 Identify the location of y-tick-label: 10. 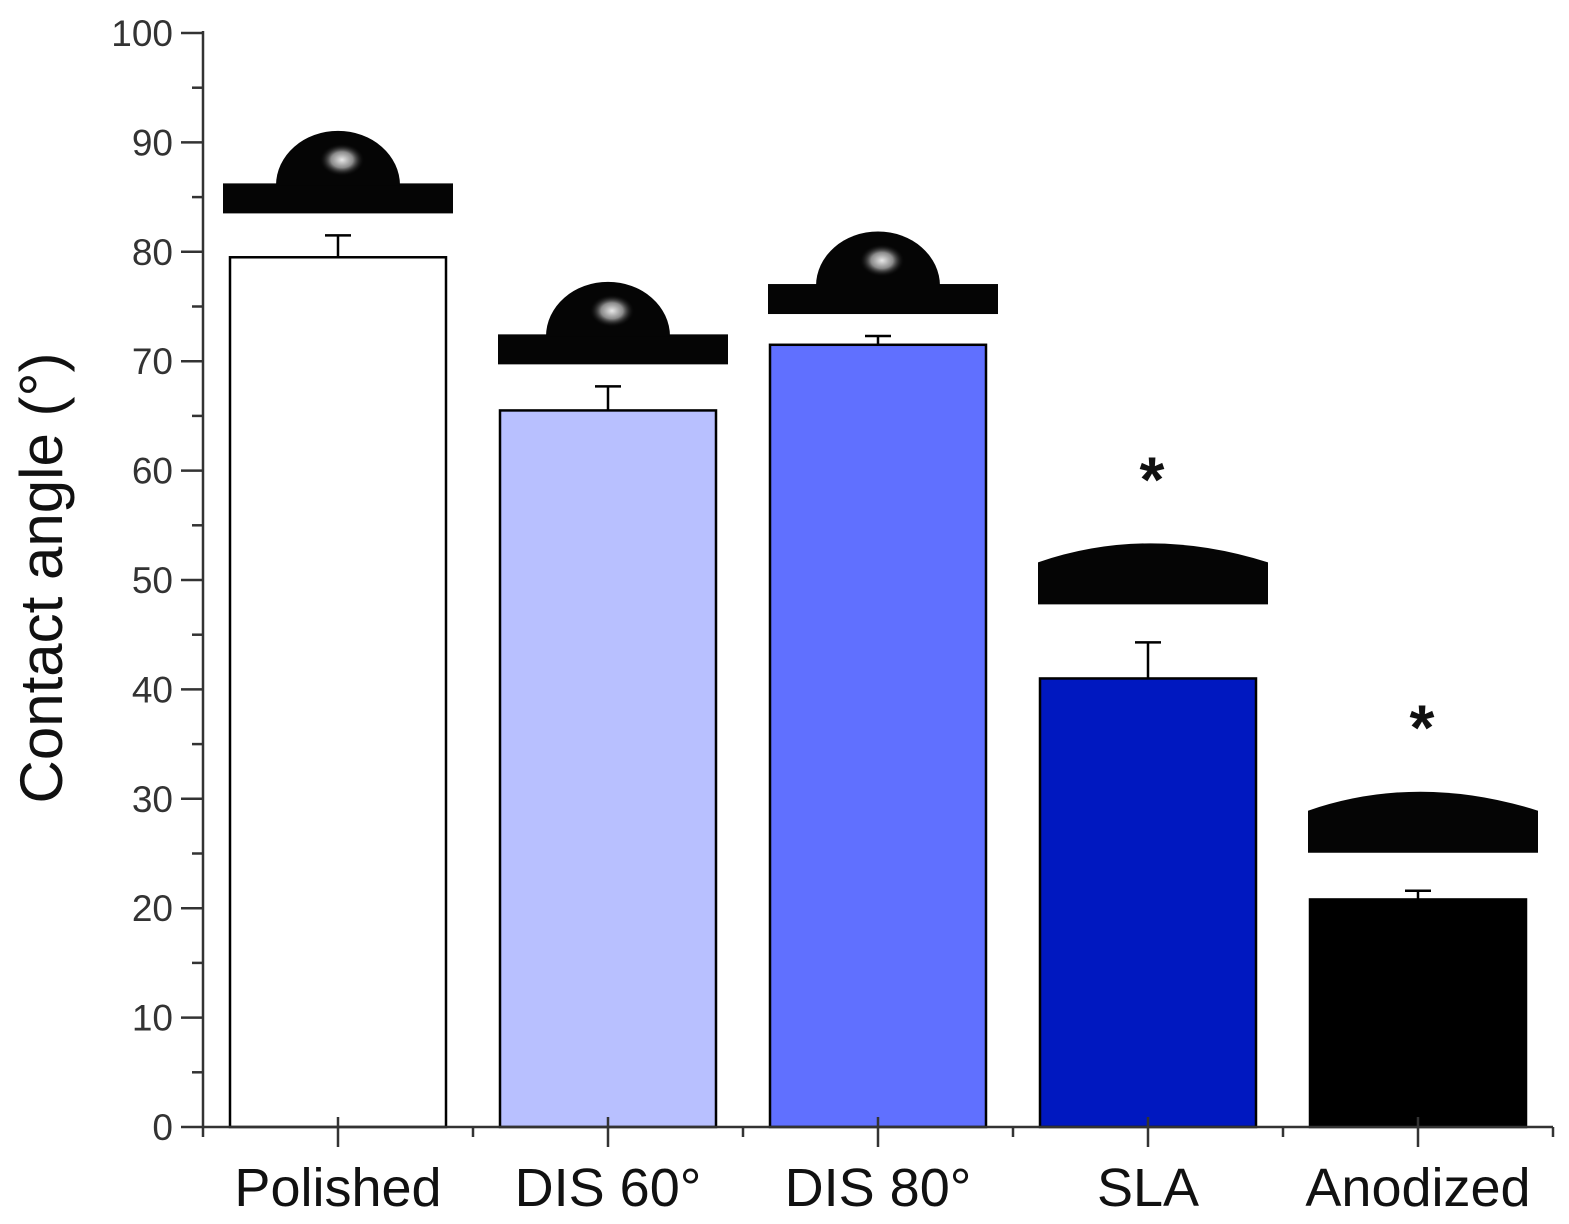
(152, 1018).